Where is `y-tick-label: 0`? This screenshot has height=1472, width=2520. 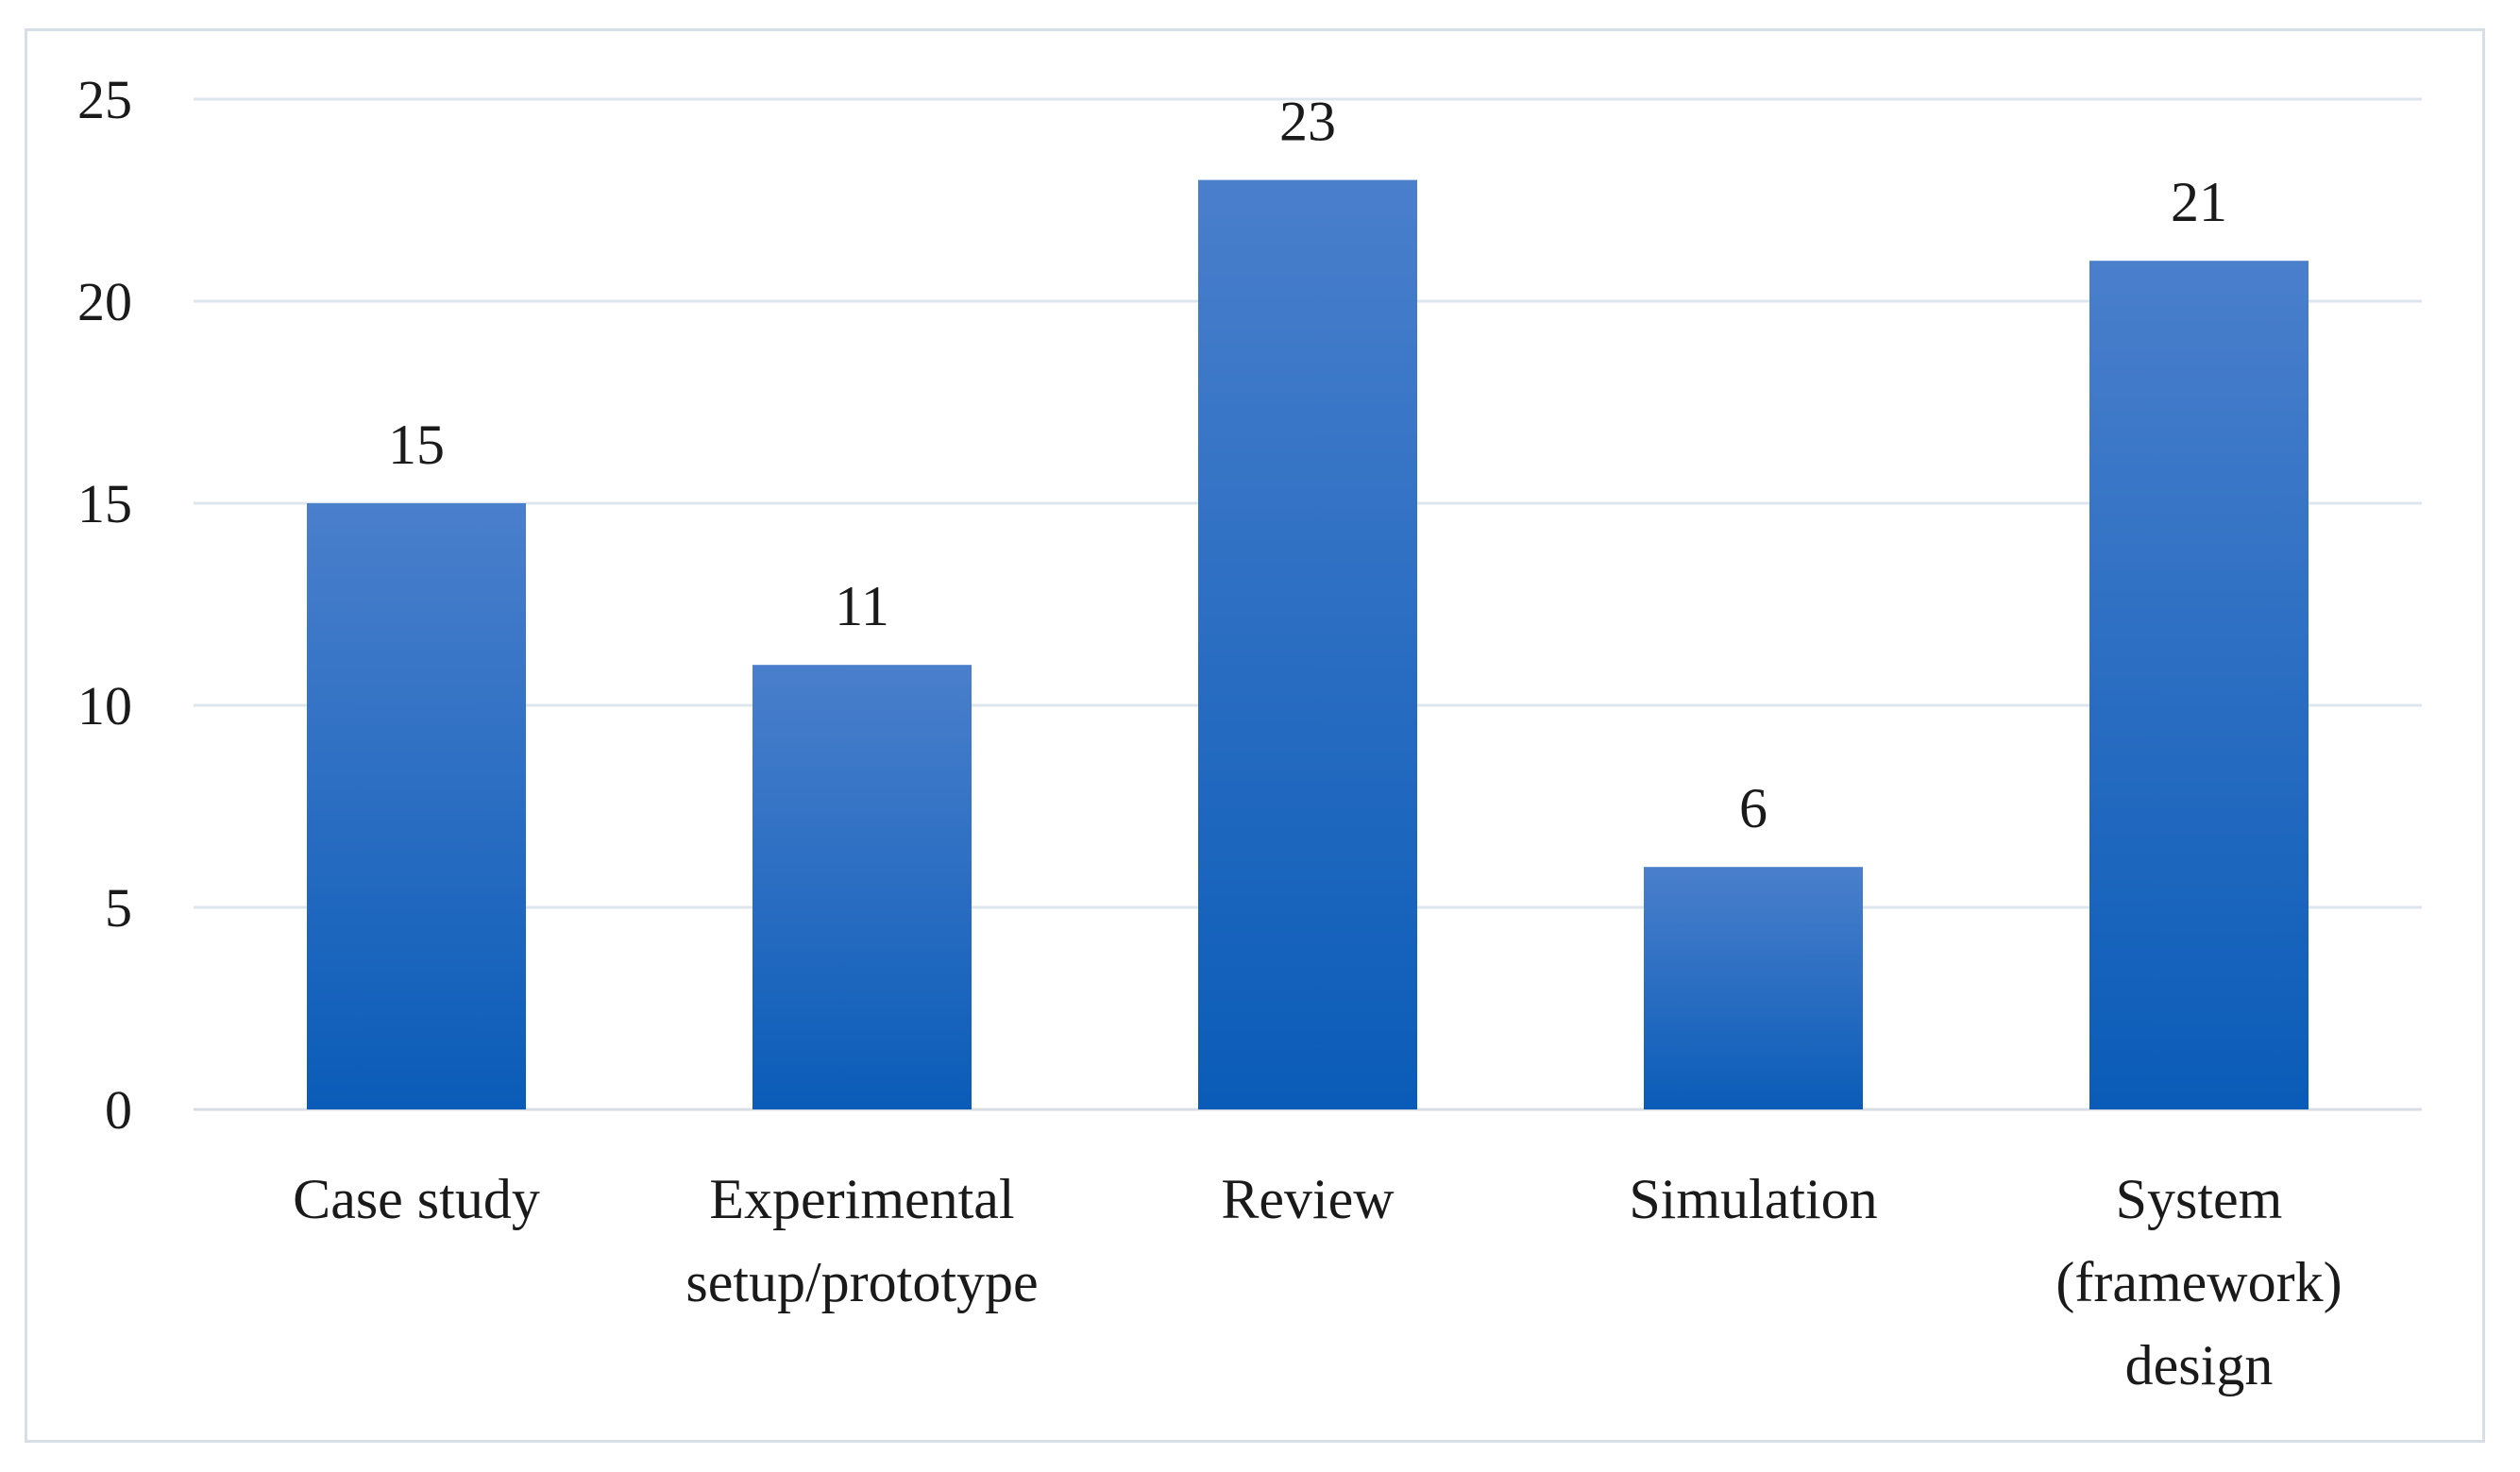
y-tick-label: 0 is located at coordinates (119, 1110).